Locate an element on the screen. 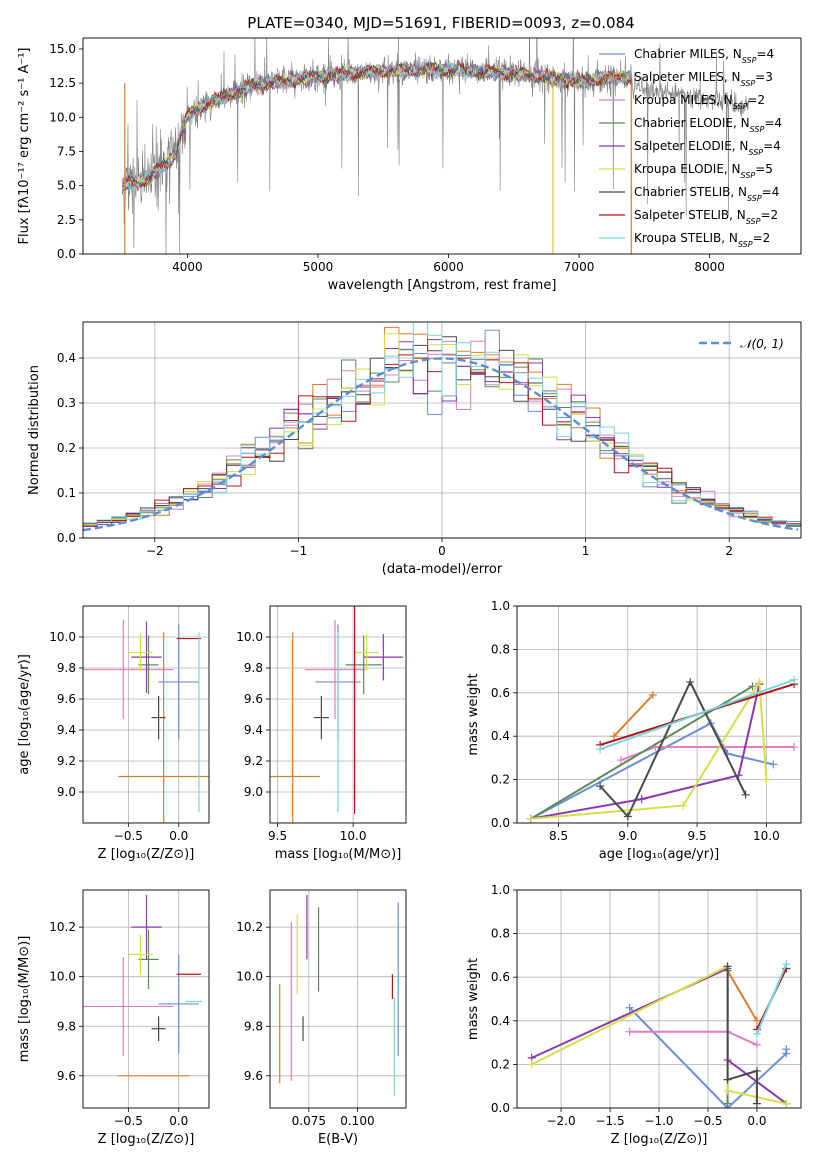 Image resolution: width=819 pixels, height=1170 pixels. legend-entry: Salpeter ELODIE, NSSP=4 is located at coordinates (707, 148).